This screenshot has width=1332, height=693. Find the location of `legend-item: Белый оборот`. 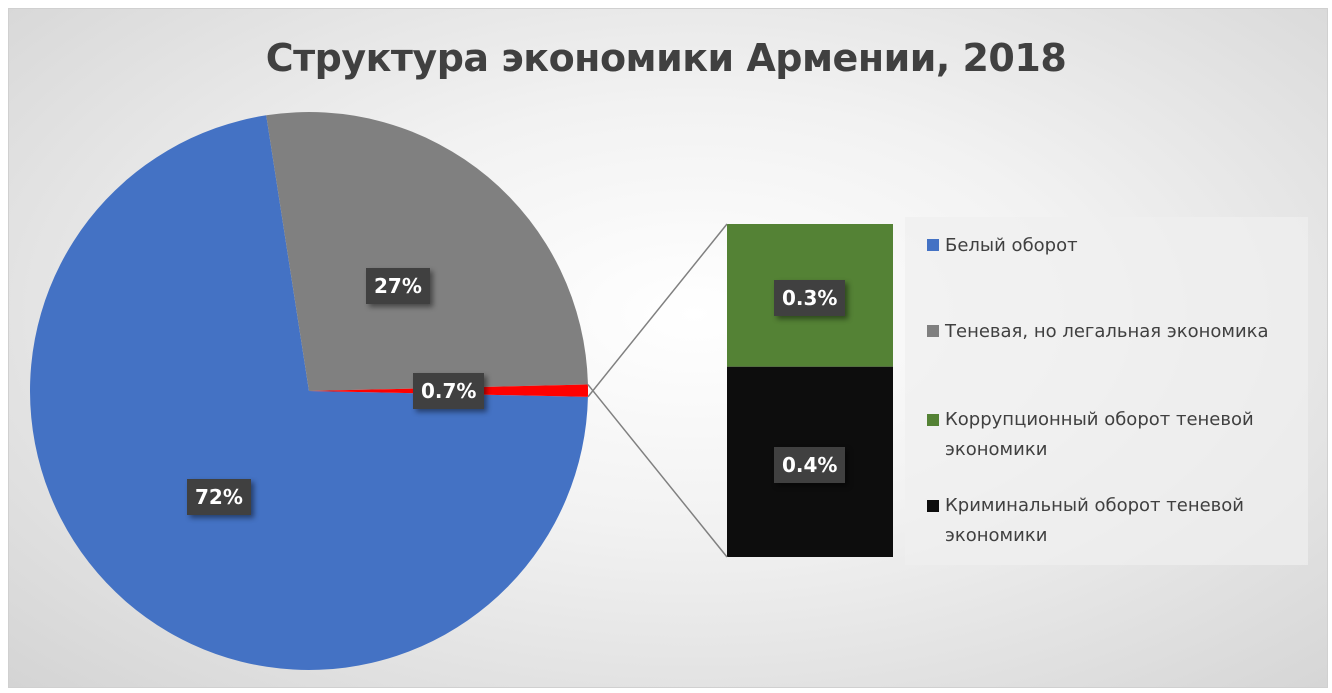

legend-item: Белый оборот is located at coordinates (1002, 246).